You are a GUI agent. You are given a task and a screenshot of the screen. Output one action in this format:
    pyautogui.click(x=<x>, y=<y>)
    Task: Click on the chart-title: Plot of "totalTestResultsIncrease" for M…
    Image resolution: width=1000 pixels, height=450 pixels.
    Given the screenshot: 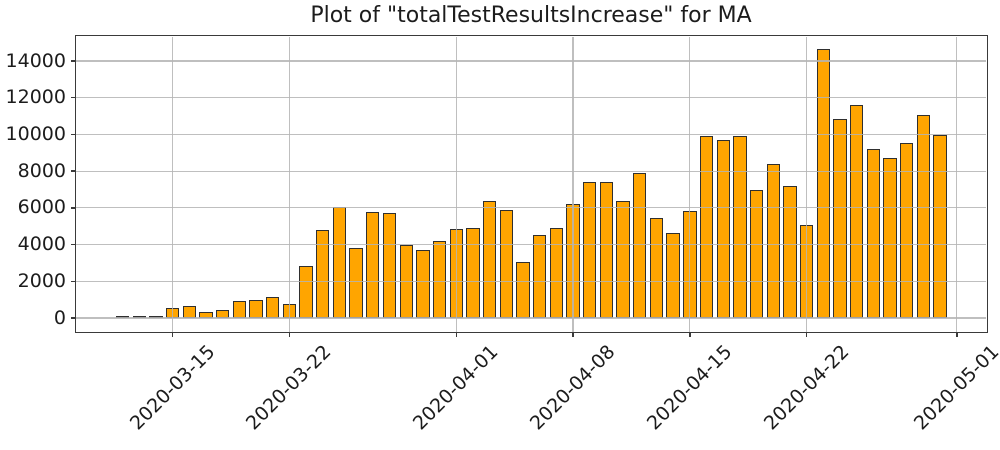 What is the action you would take?
    pyautogui.click(x=531, y=15)
    